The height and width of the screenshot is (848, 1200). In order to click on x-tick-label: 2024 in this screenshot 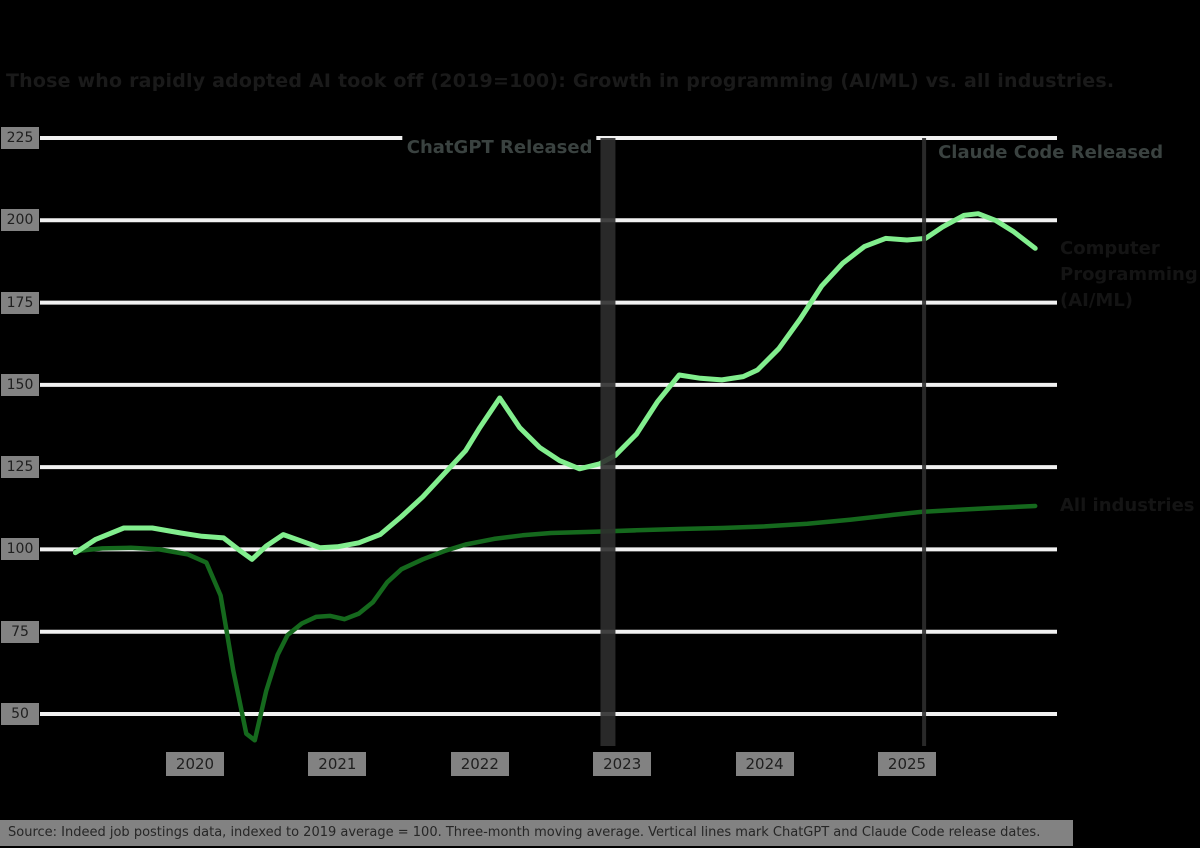, I will do `click(764, 764)`.